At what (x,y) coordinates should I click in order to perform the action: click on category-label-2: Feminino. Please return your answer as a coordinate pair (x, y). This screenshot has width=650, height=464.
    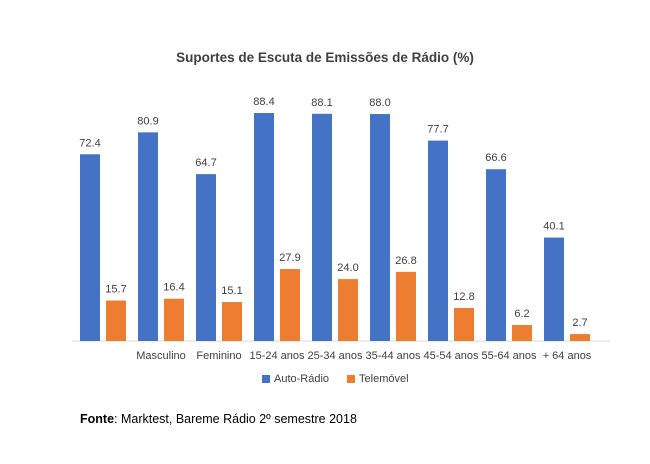
    Looking at the image, I should click on (218, 356).